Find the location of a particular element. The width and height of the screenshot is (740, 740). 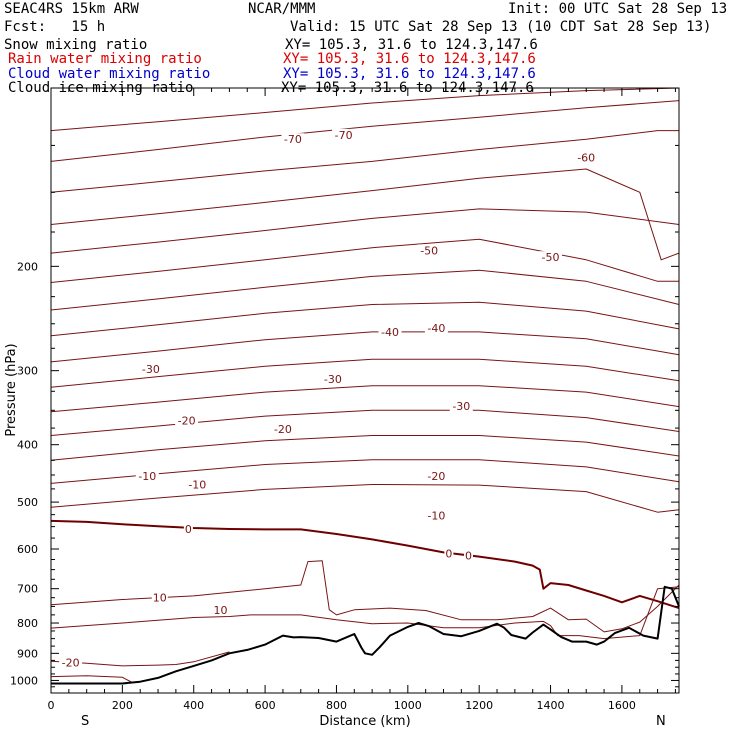

y-tick-label: 600 is located at coordinates (27, 549).